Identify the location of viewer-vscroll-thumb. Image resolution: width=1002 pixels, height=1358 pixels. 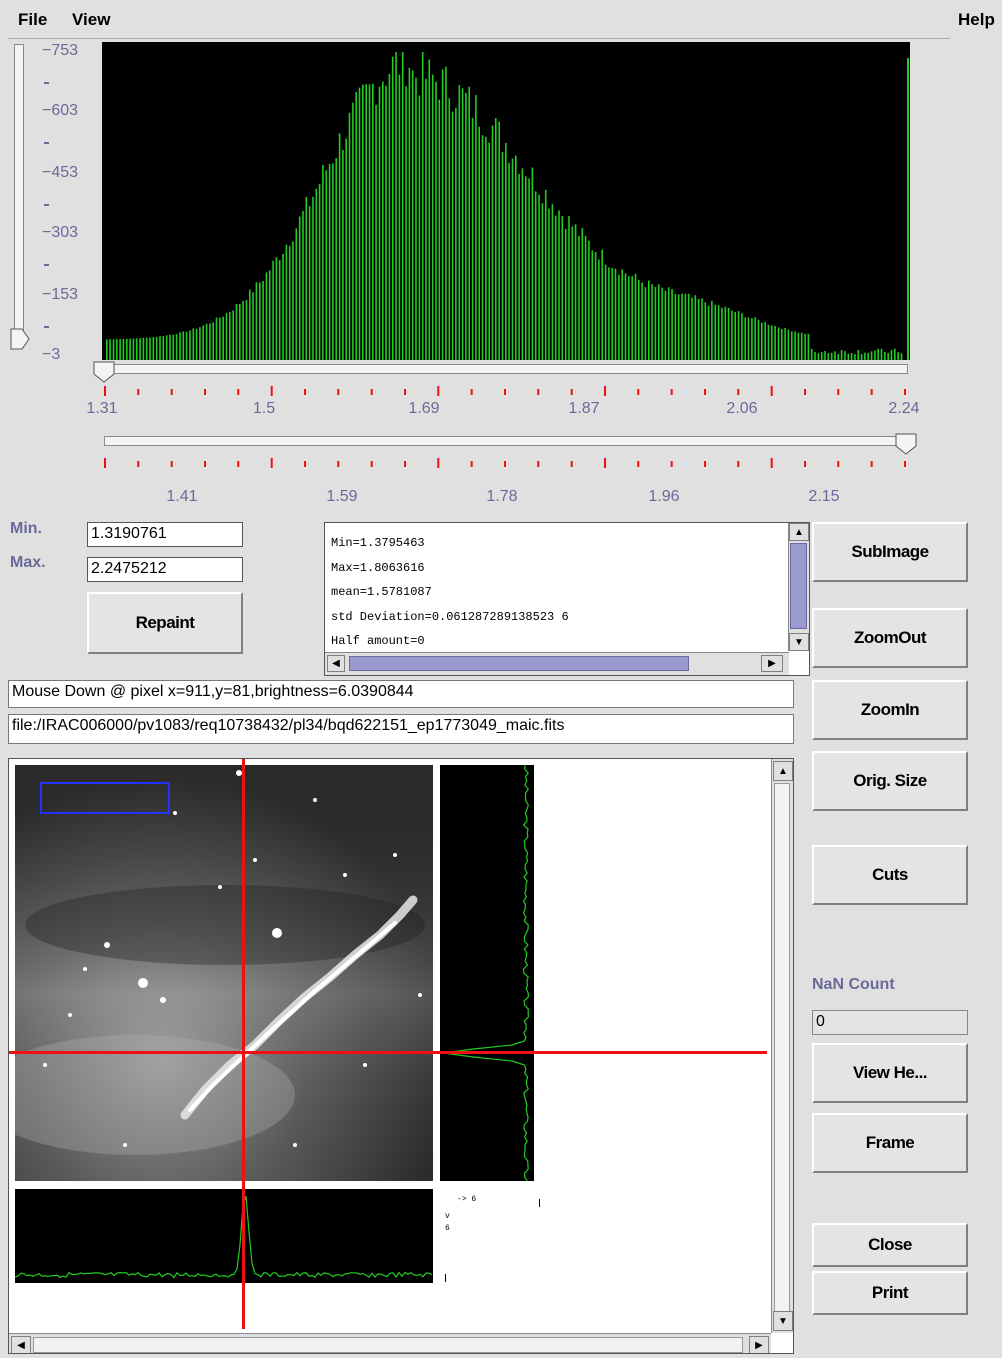
(782, 1048).